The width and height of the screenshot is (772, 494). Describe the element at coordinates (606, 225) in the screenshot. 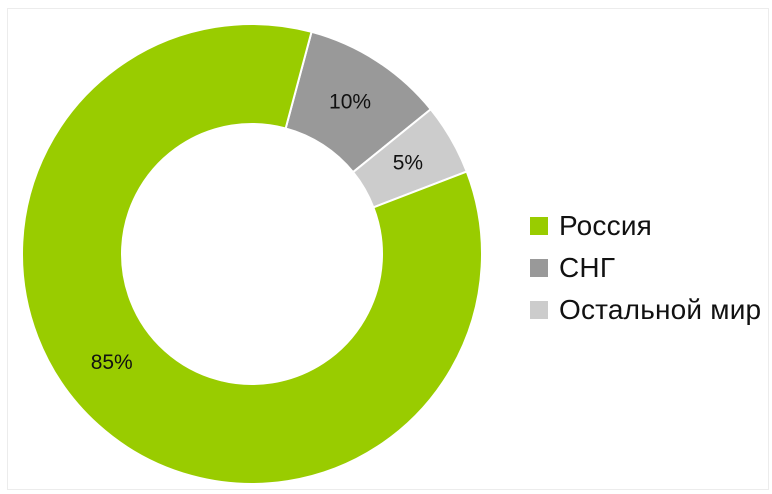

I see `legend-label-russia: Россия` at that location.